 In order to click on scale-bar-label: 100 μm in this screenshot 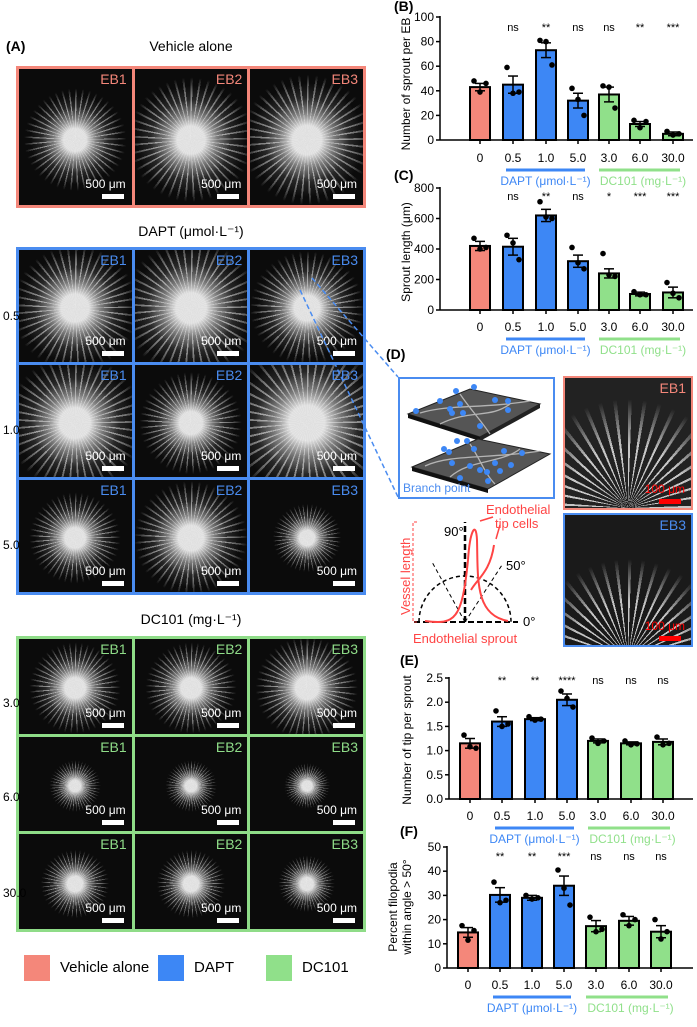, I will do `click(664, 489)`.